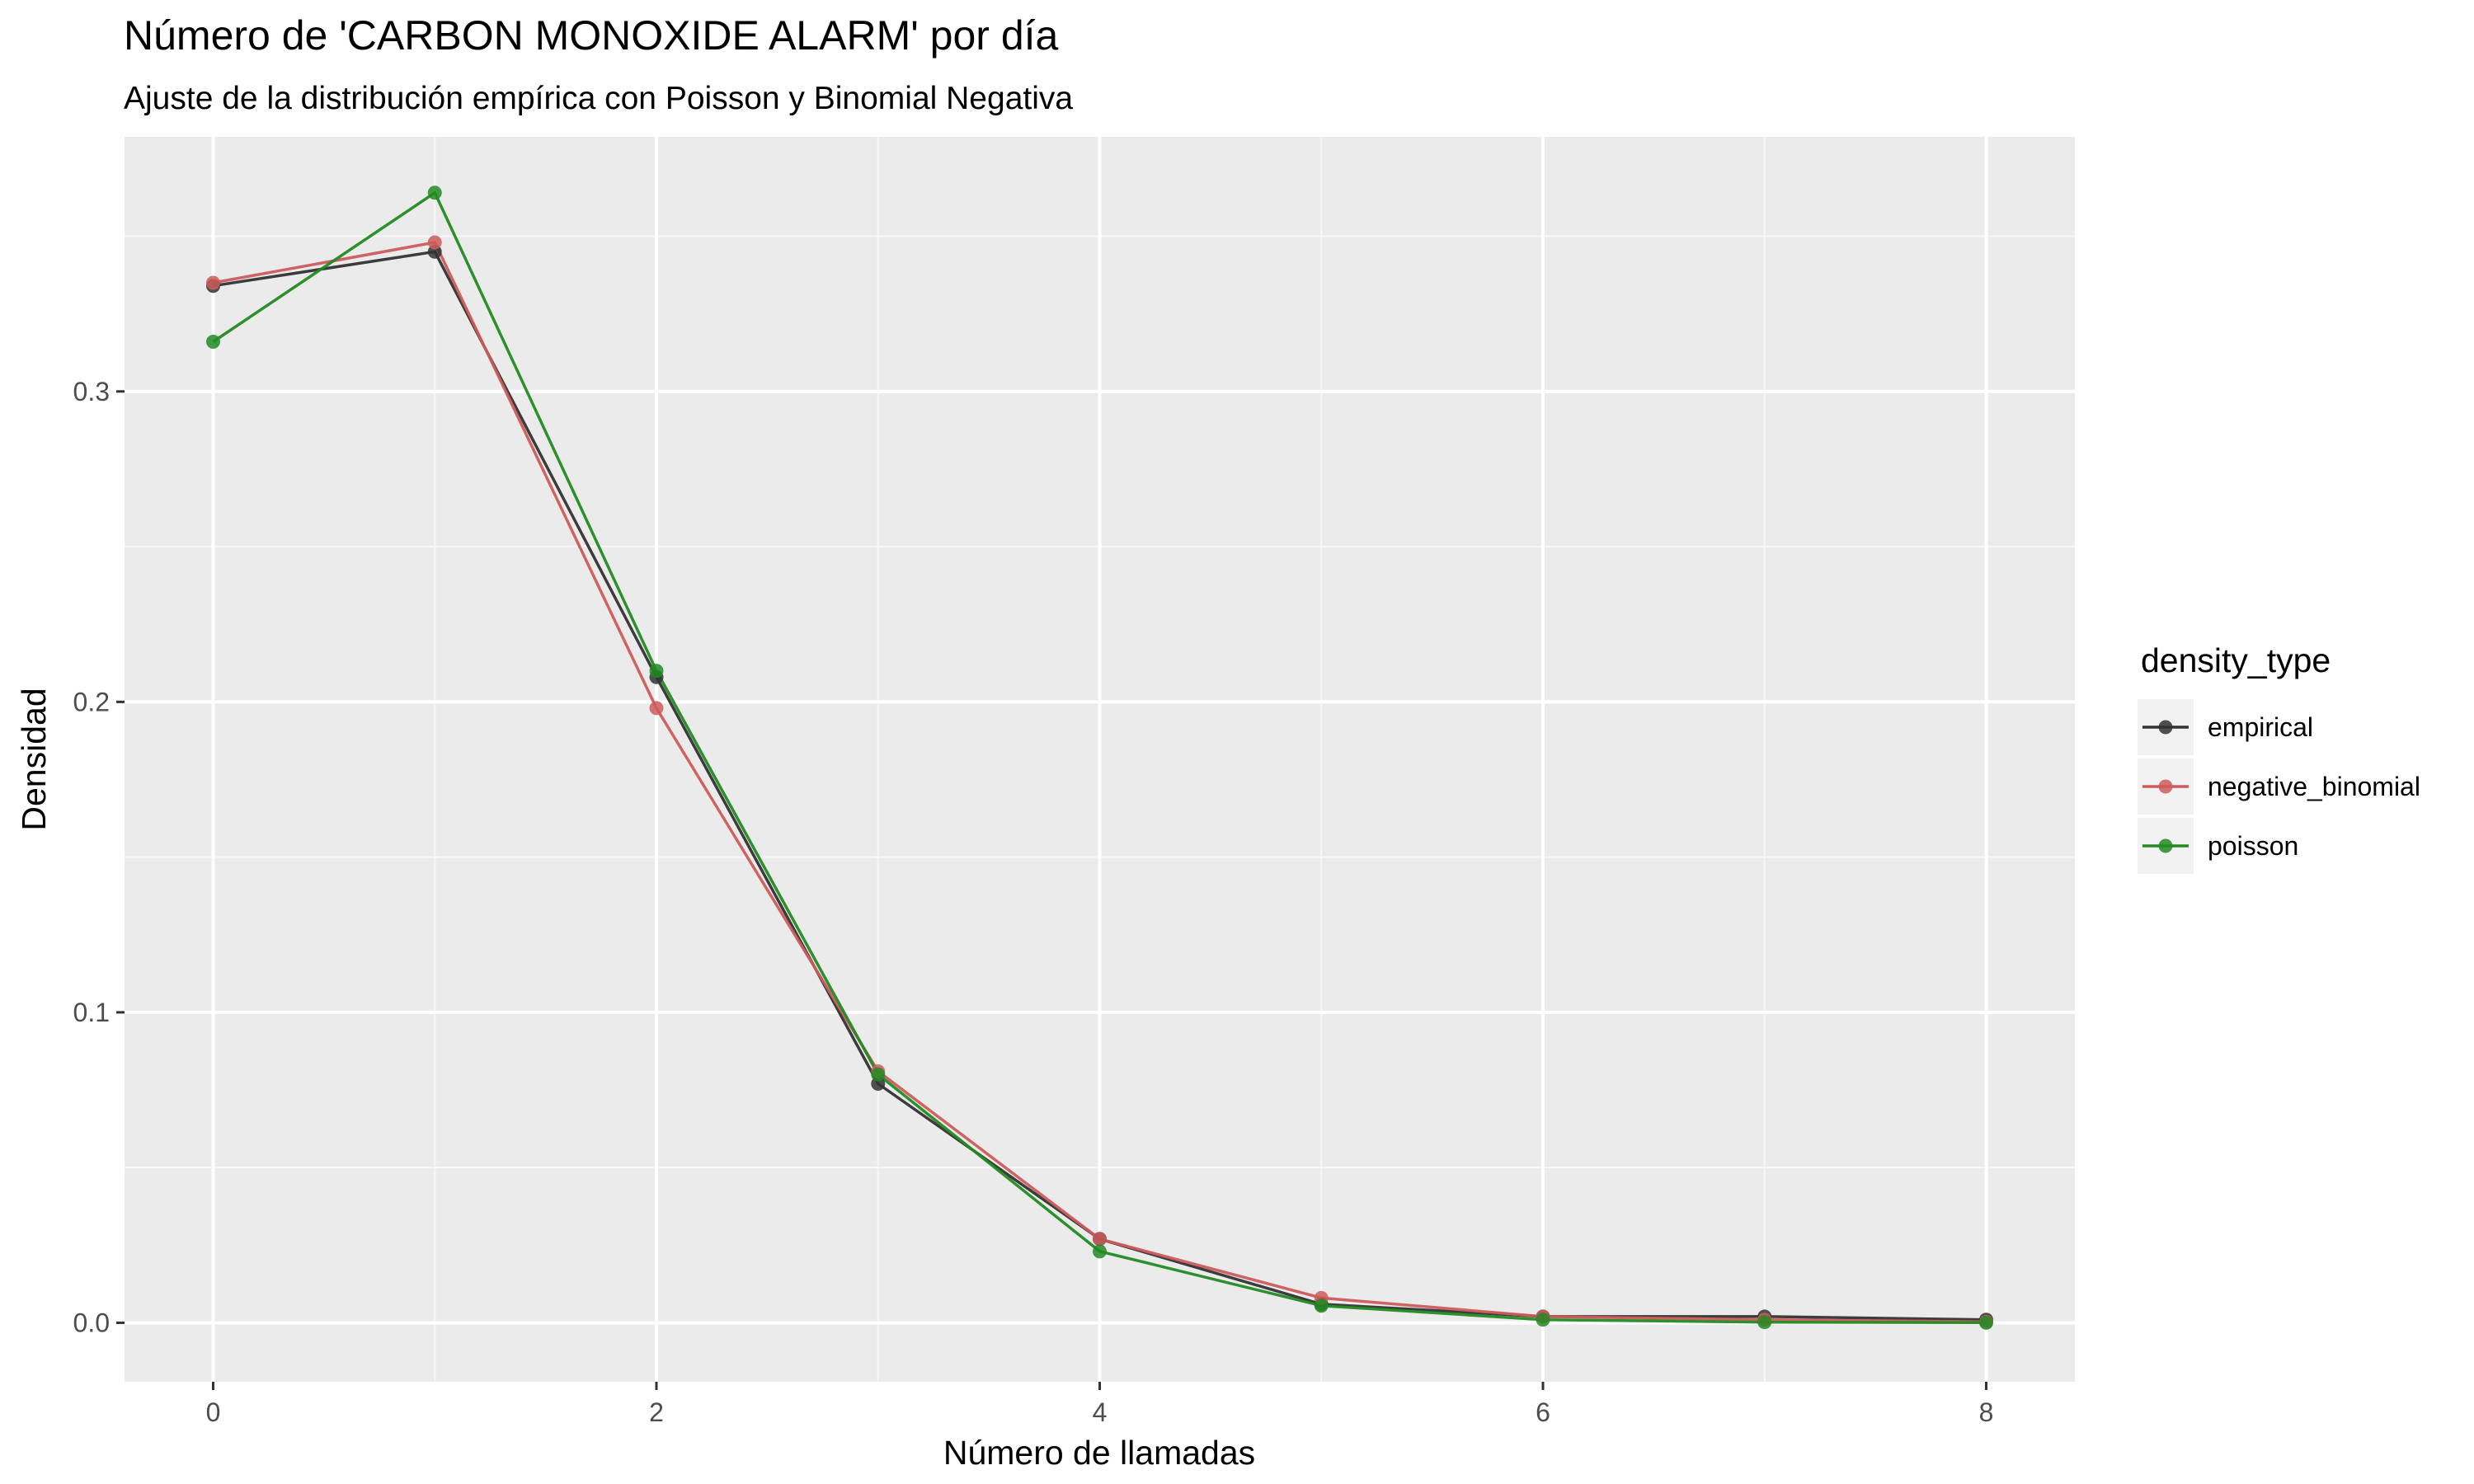 This screenshot has height=1484, width=2474. I want to click on y-tick-label: 0.3, so click(91, 391).